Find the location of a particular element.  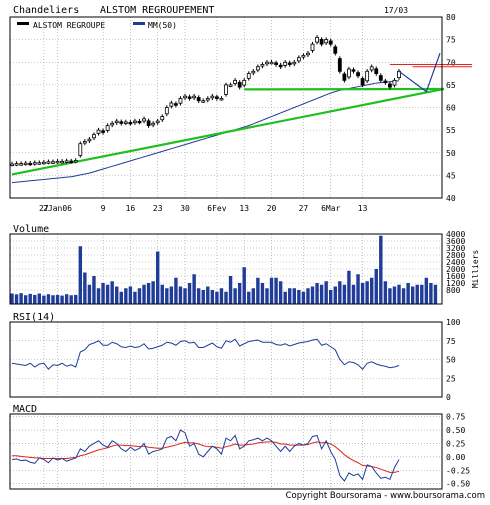

rsi-panel-frame is located at coordinates (226, 359).